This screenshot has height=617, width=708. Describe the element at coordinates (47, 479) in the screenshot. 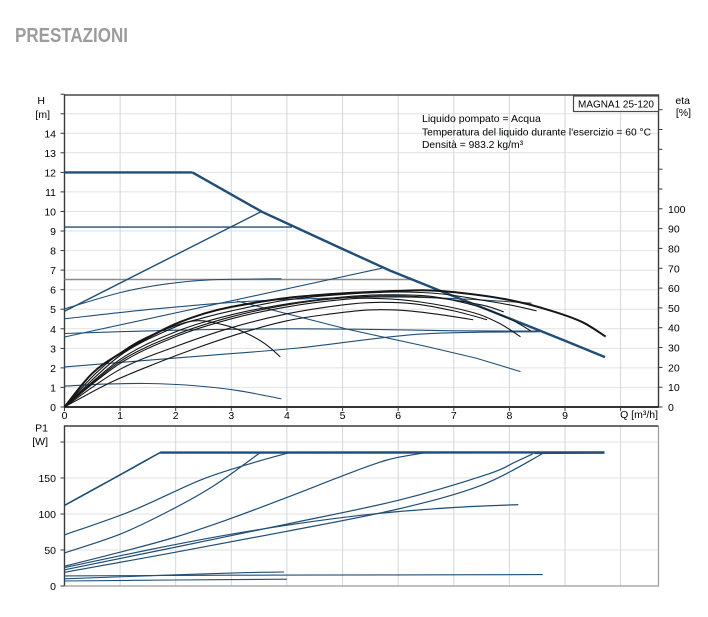

I see `svg-text: 150` at that location.